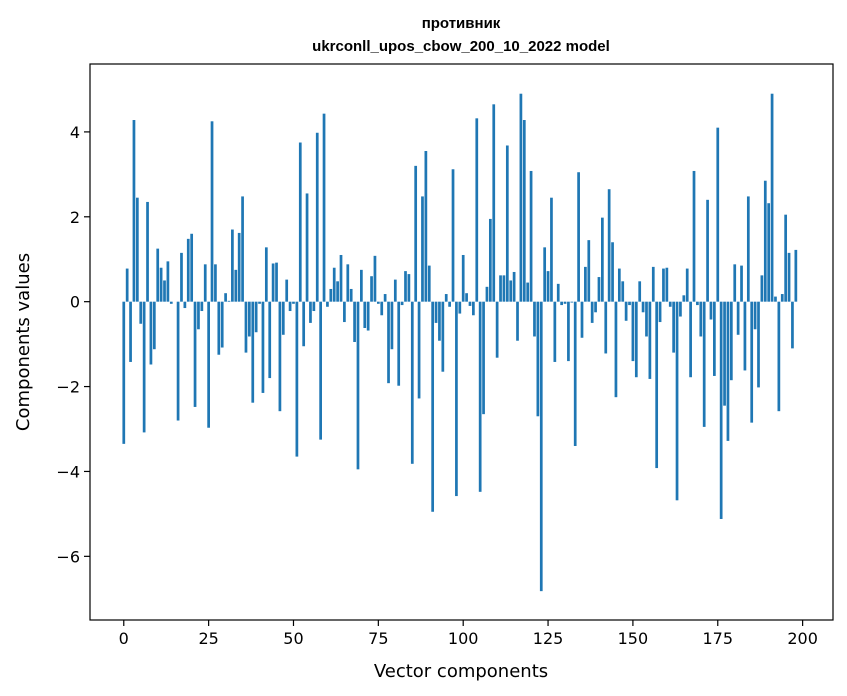  Describe the element at coordinates (548, 638) in the screenshot. I see `x-tick-label: 125` at that location.